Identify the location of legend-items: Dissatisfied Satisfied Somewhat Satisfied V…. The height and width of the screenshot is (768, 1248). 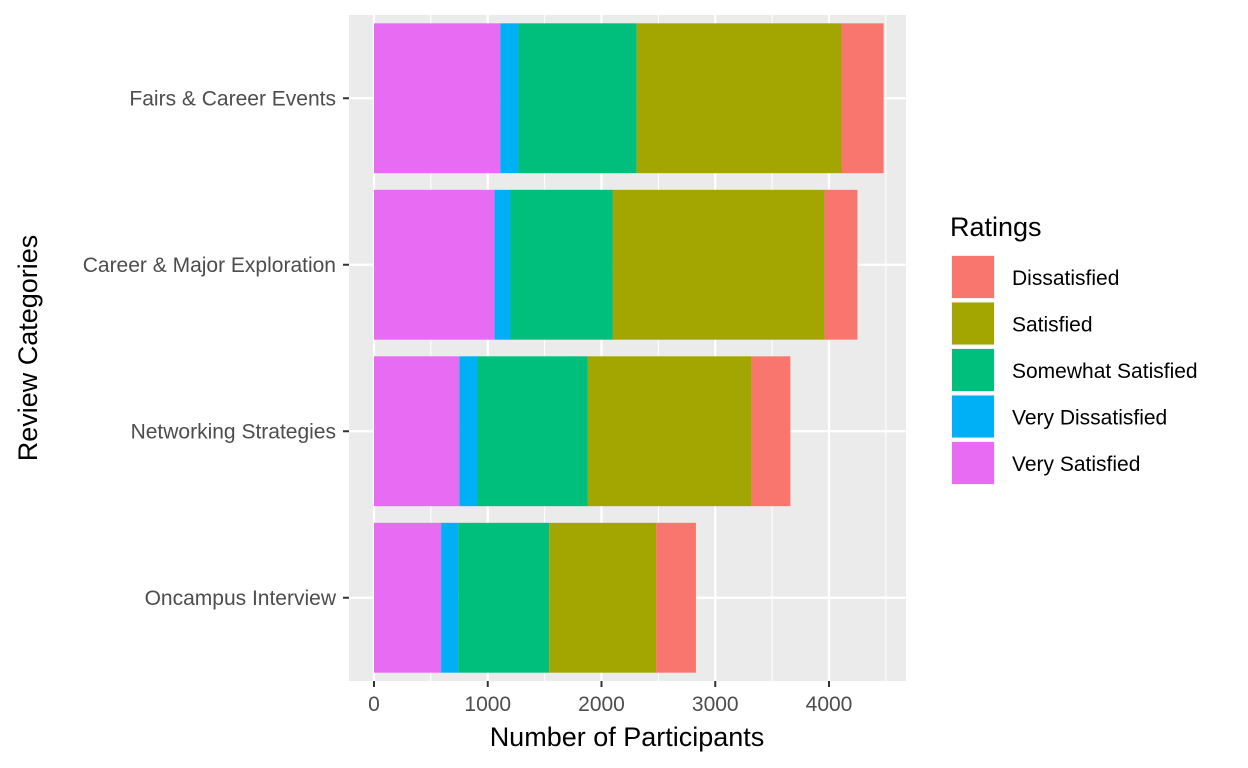
(1074, 370).